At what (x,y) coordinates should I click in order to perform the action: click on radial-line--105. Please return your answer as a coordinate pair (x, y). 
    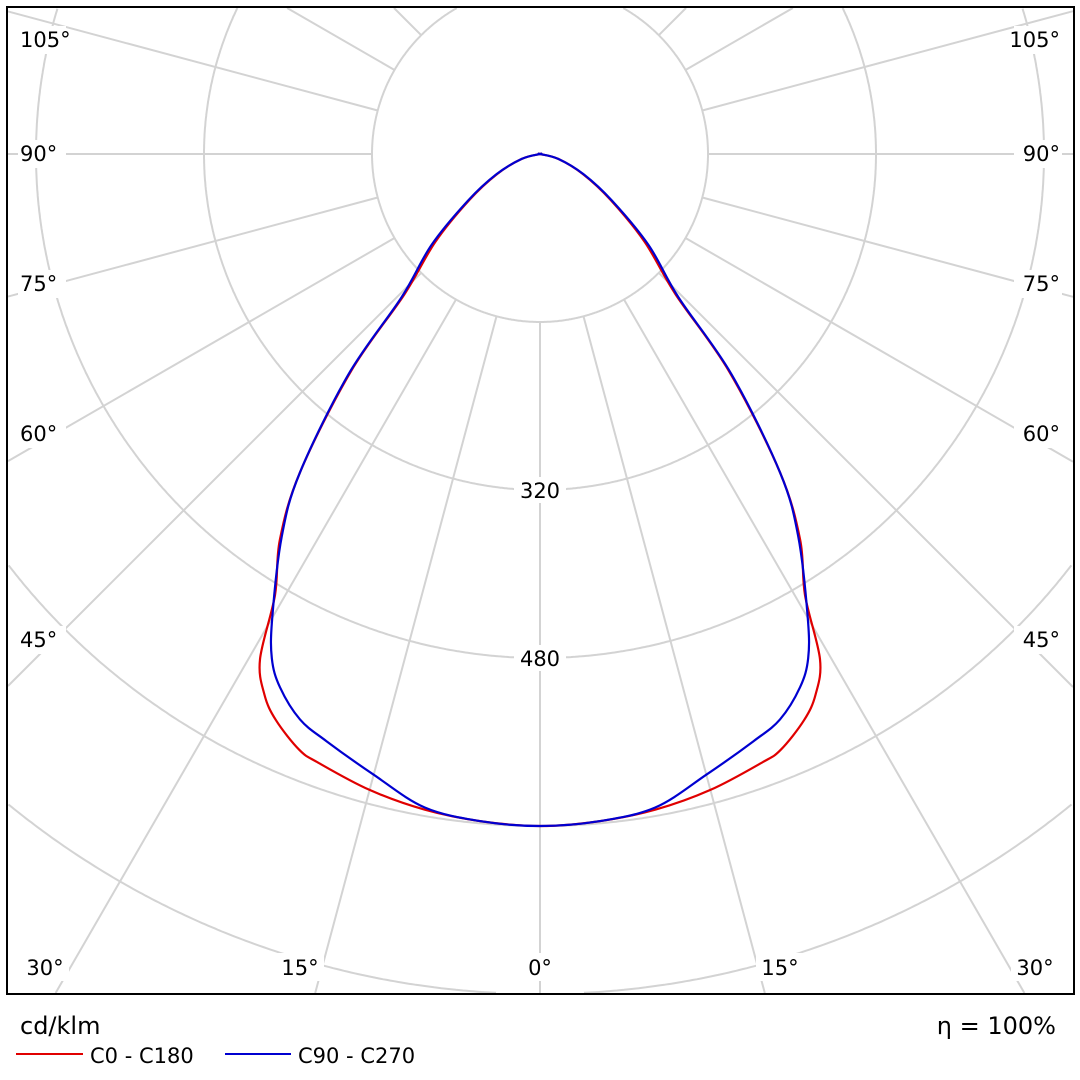
    Looking at the image, I should click on (192, 61).